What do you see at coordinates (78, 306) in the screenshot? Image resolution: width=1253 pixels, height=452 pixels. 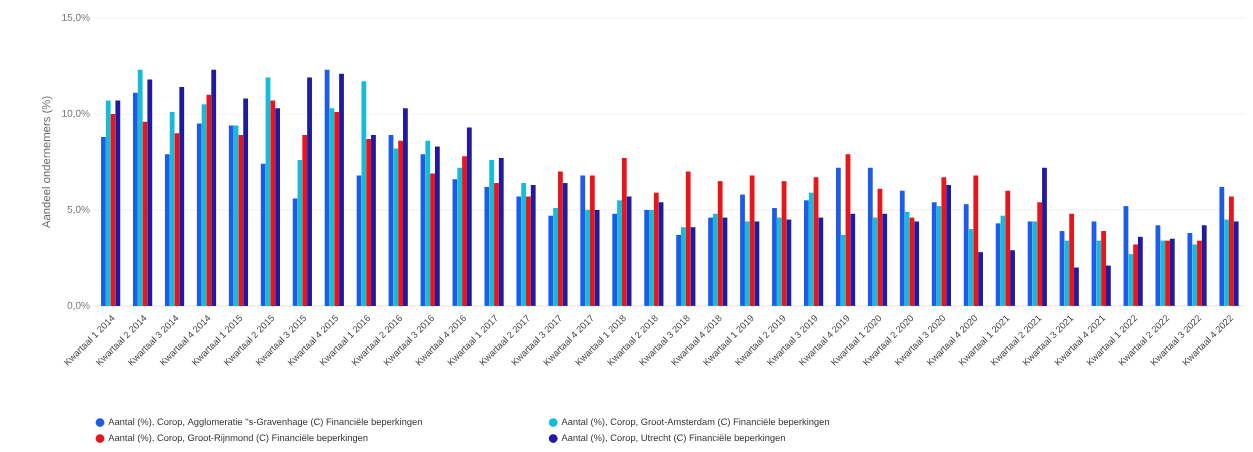 I see `y-tick-label: 0,0%` at bounding box center [78, 306].